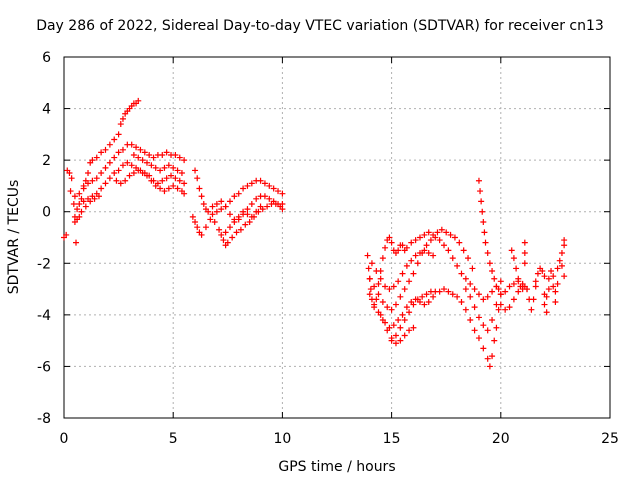  I want to click on y-tick-label: -4, so click(44, 316).